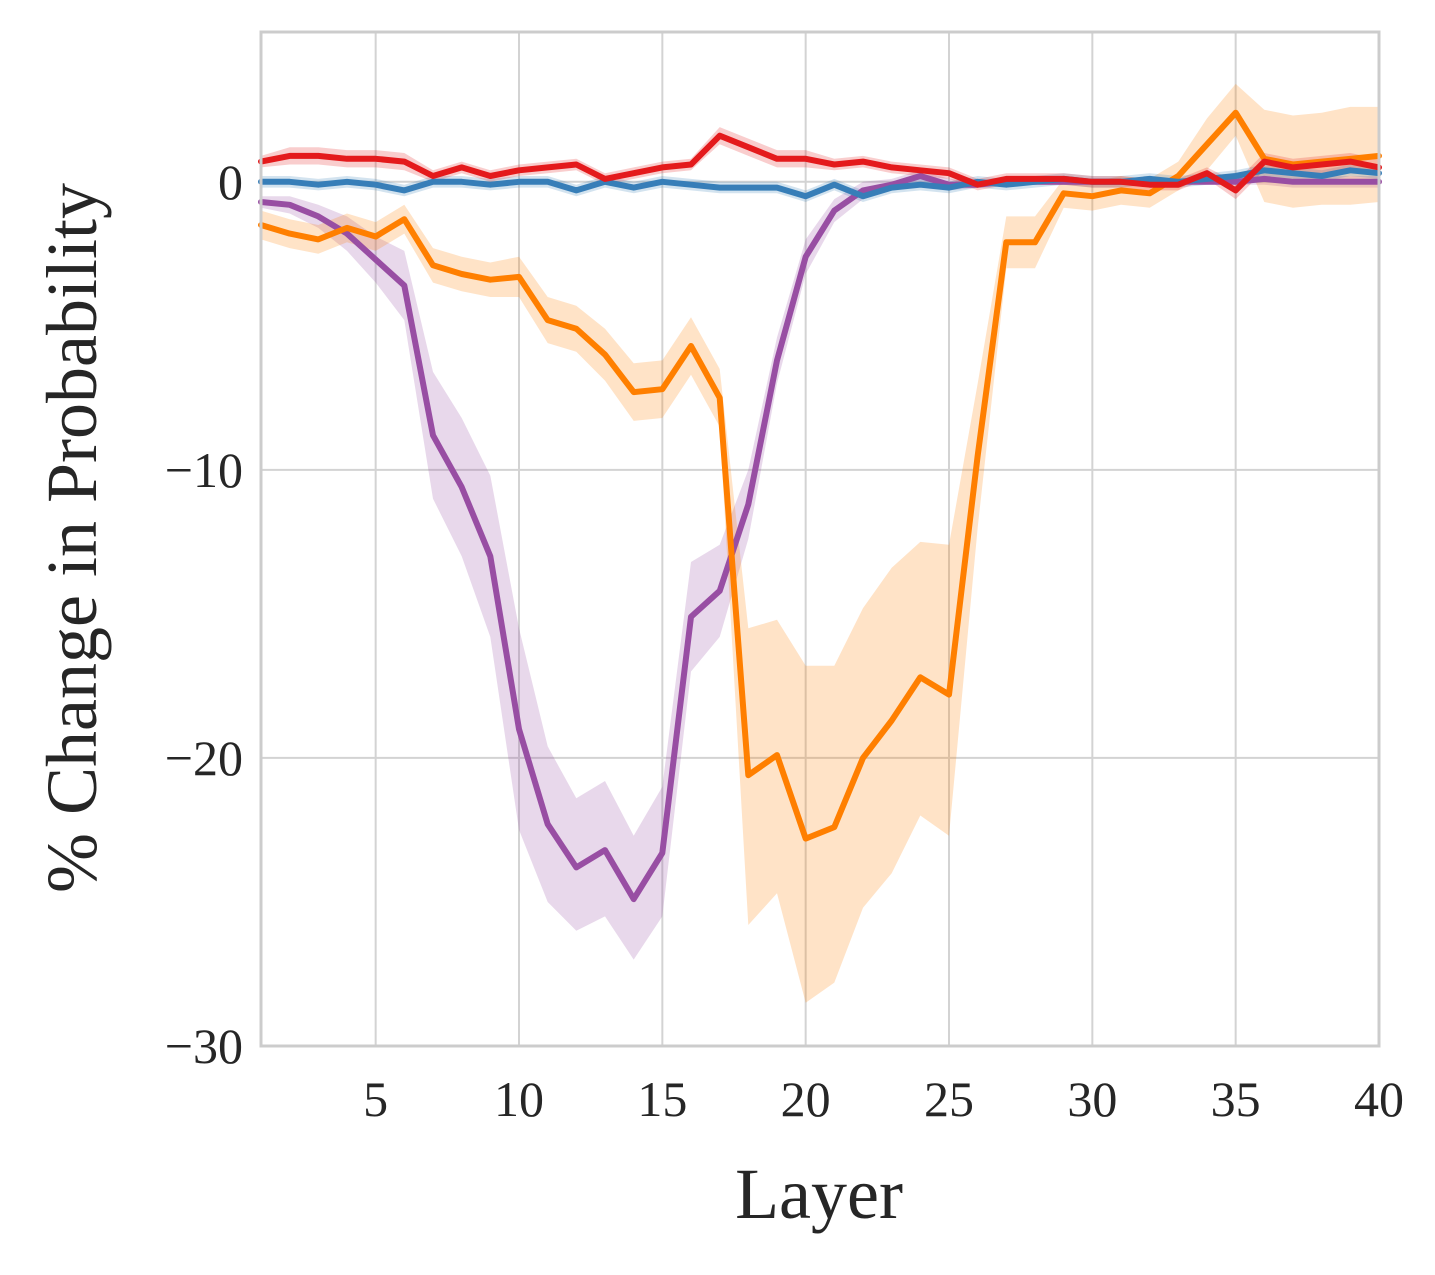 Image resolution: width=1435 pixels, height=1275 pixels. I want to click on x-tick-label: 20, so click(806, 1099).